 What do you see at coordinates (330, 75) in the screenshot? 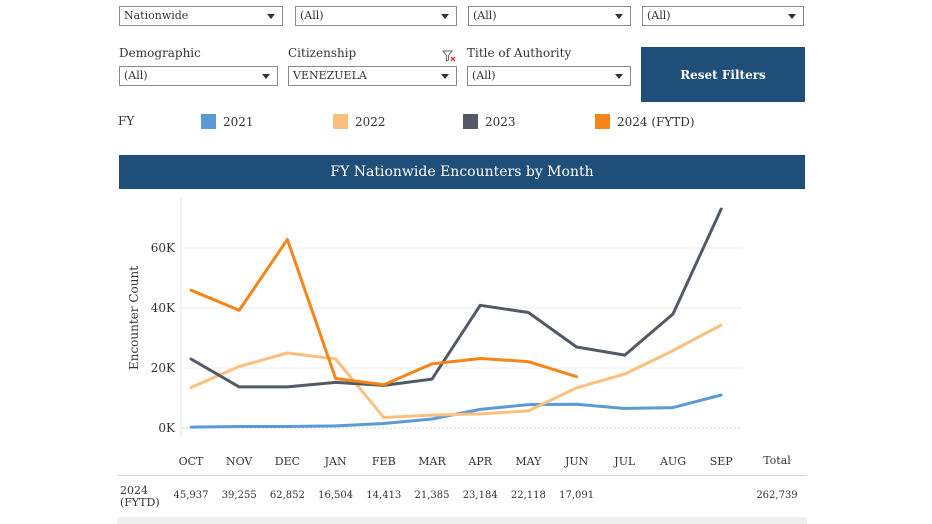
I see `citizenship-dropdown-value: VENEZUELA` at bounding box center [330, 75].